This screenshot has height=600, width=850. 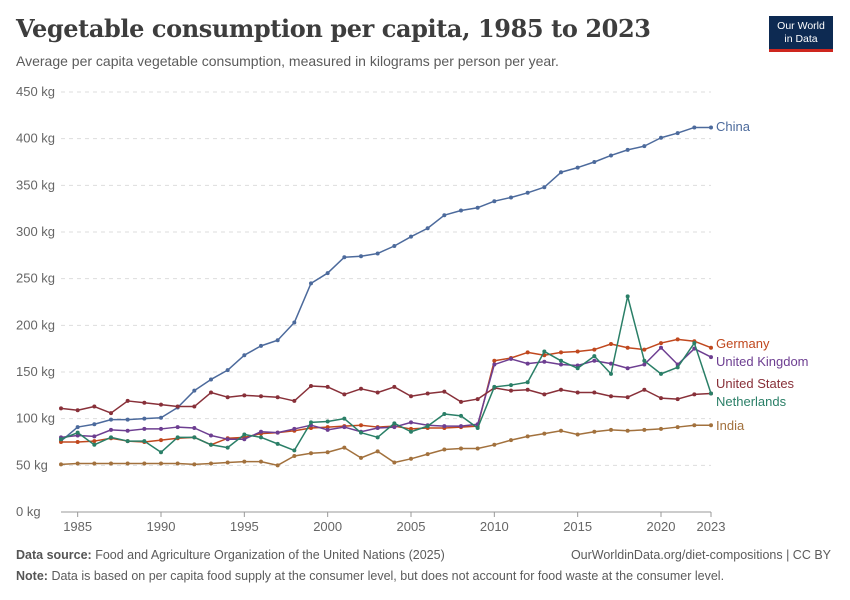 I want to click on x-tick-label: 1985, so click(x=77, y=526).